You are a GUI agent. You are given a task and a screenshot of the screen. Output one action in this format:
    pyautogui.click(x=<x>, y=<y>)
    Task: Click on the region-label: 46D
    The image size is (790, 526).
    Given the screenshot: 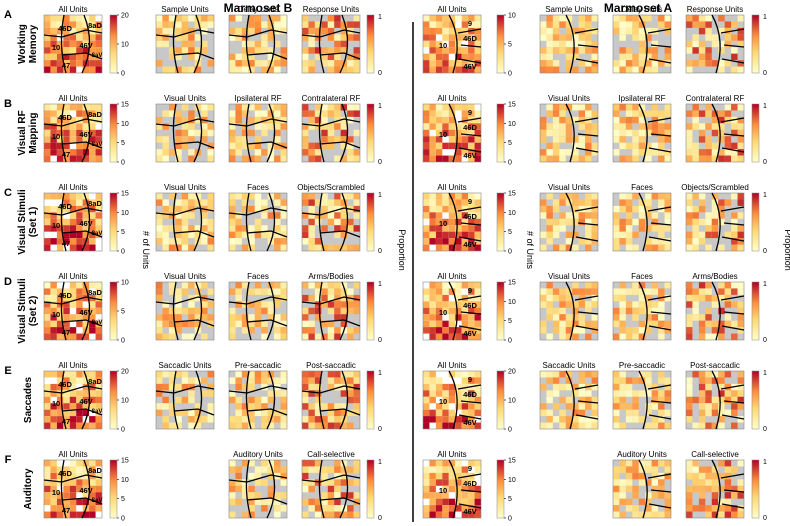 What is the action you would take?
    pyautogui.click(x=470, y=305)
    